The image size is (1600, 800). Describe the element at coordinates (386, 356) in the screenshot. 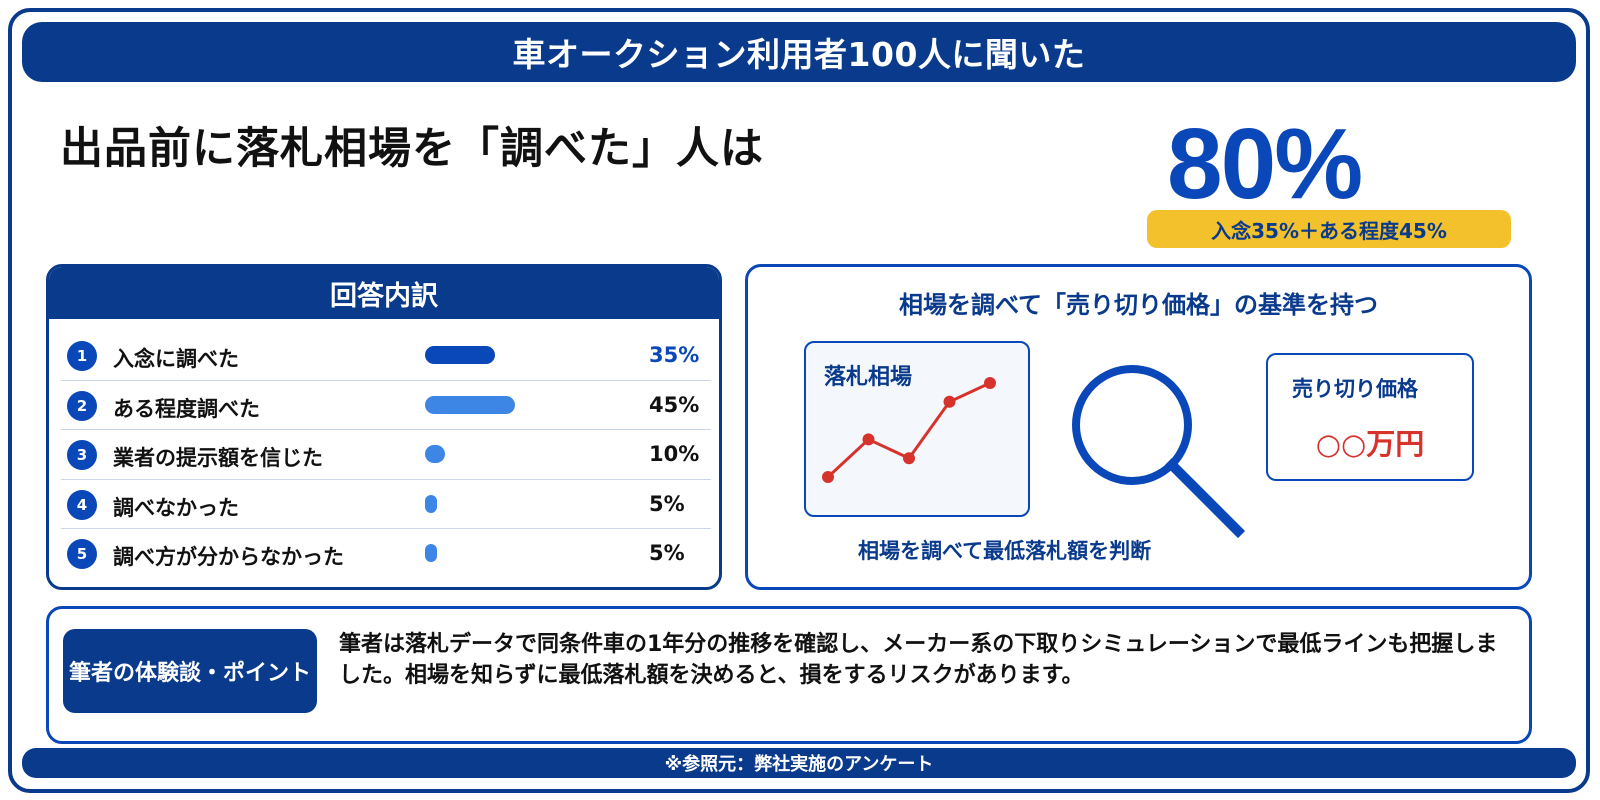

I see `breakdown-row: 1 入念に調べた 35%` at that location.